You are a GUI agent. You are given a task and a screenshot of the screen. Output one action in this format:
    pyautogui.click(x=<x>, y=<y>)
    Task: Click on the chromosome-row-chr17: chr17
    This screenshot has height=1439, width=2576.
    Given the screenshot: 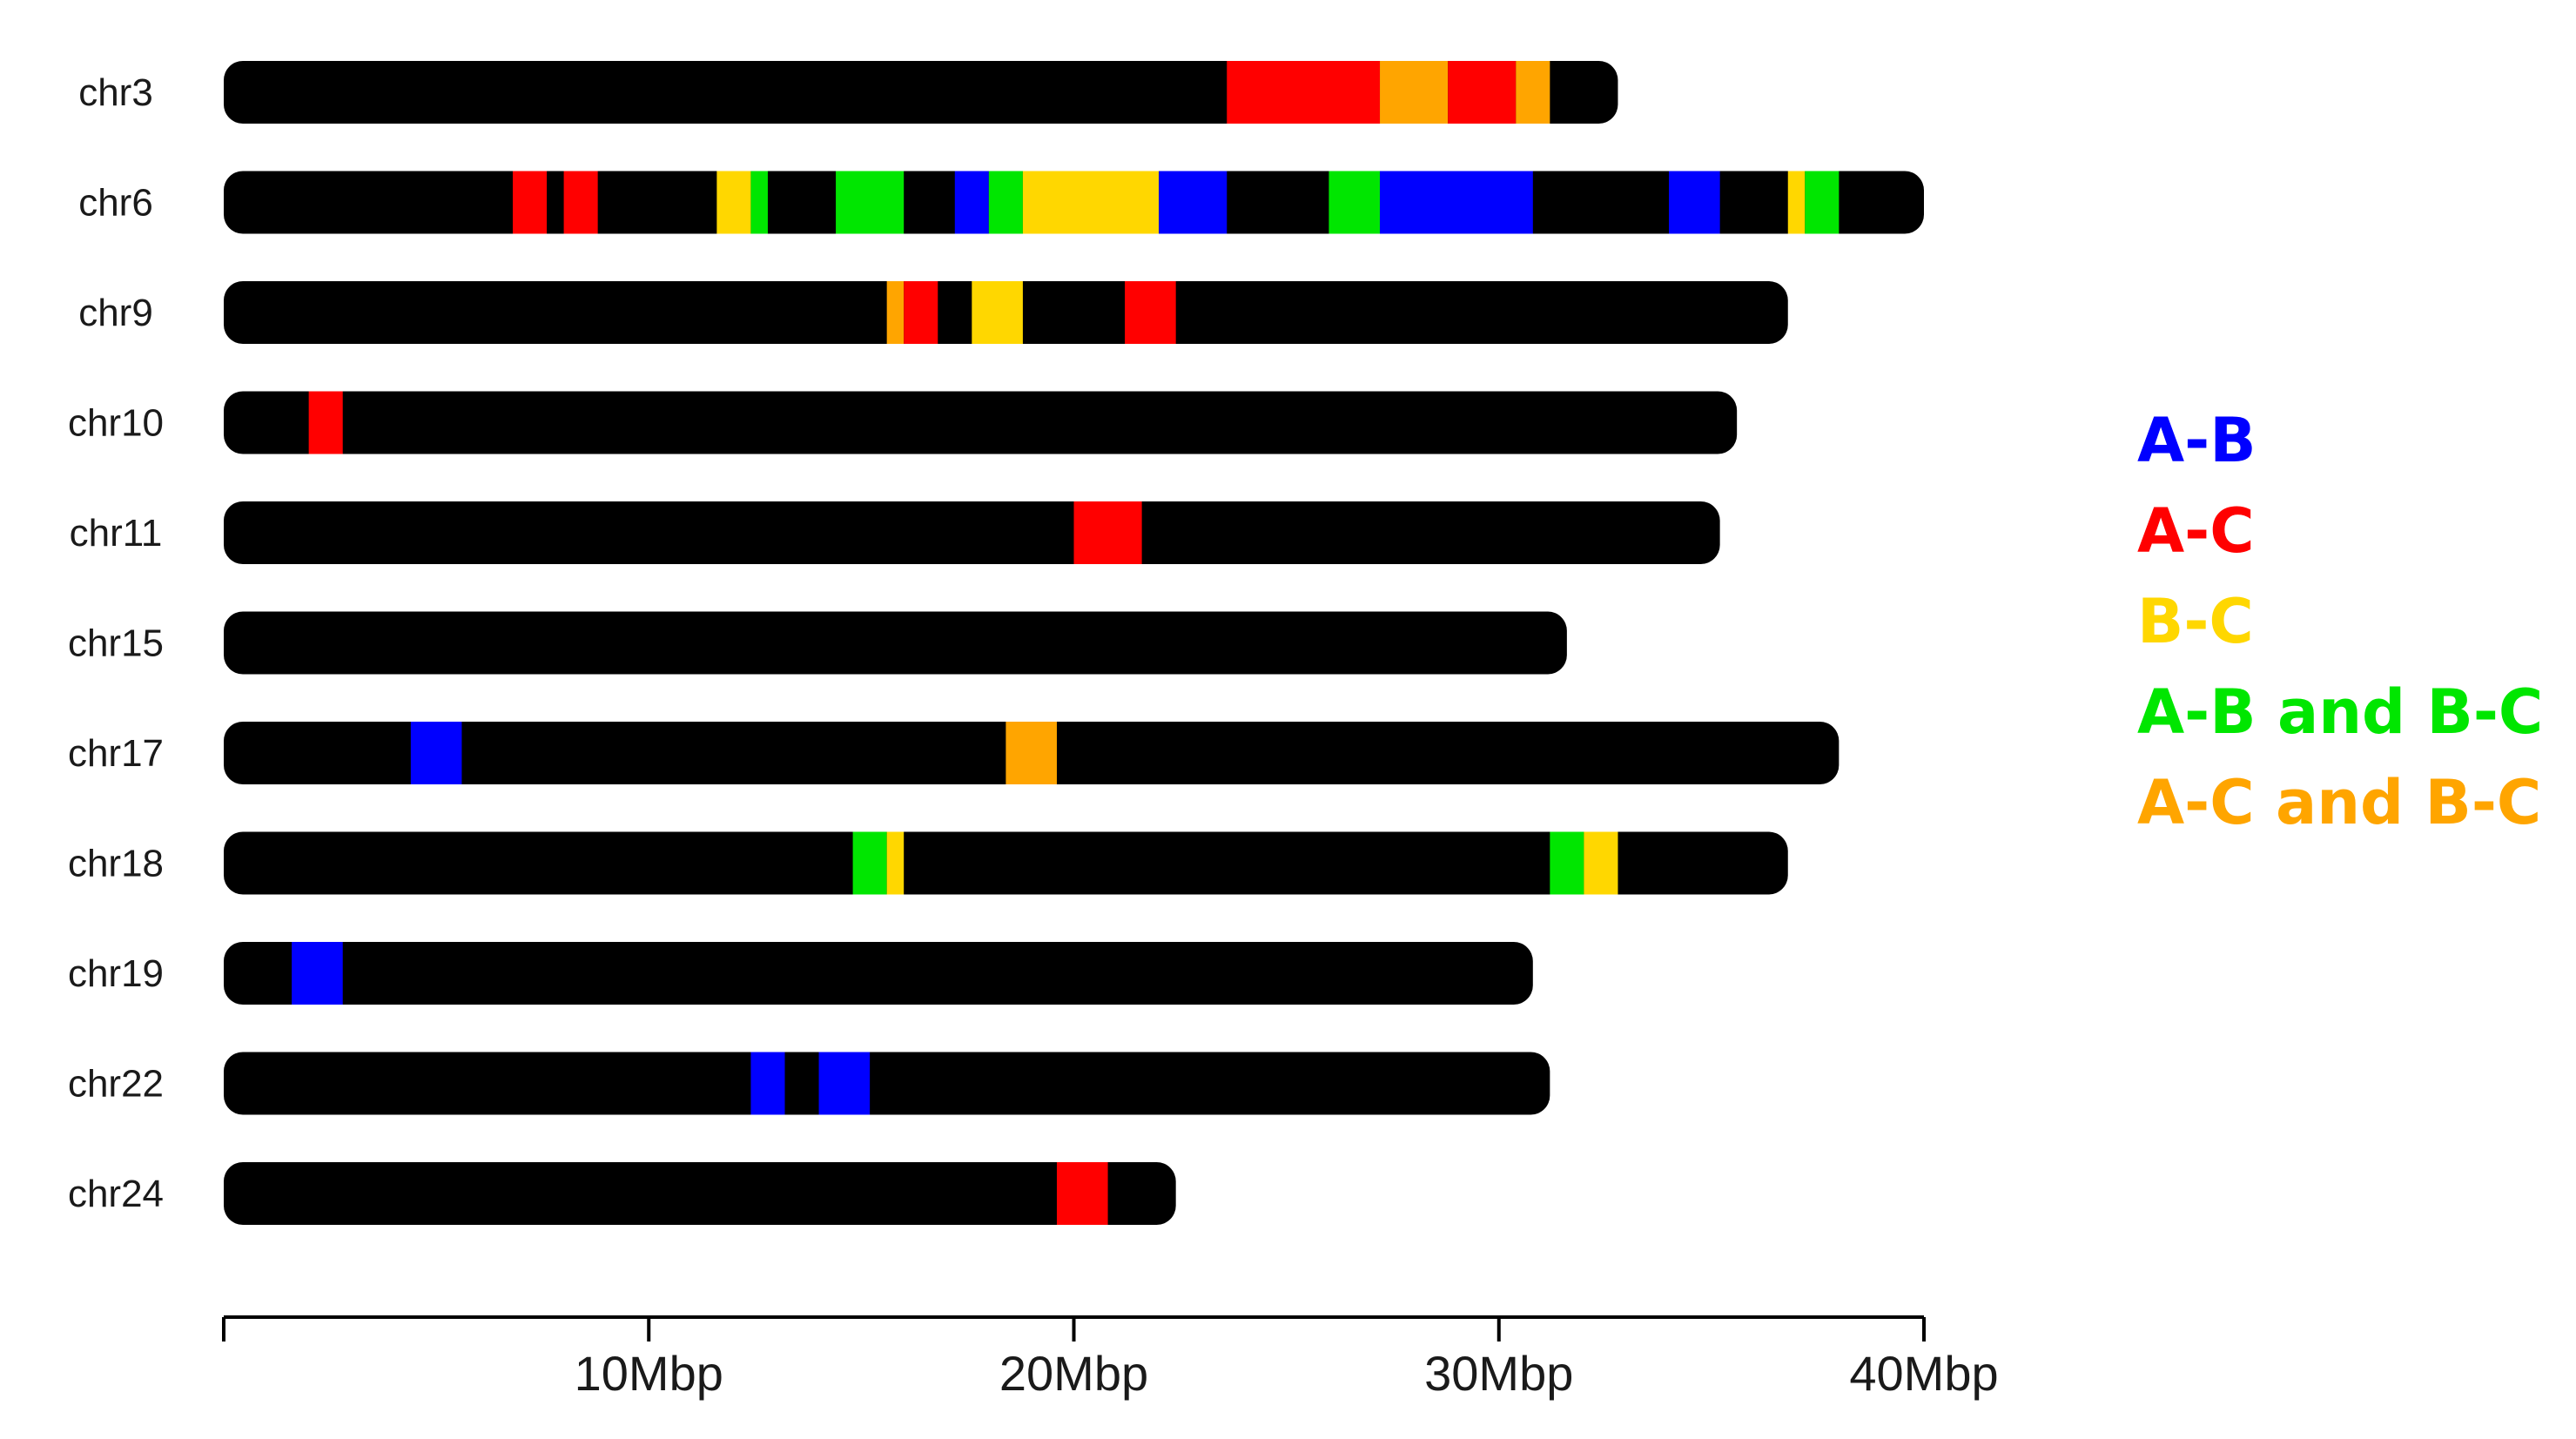 What is the action you would take?
    pyautogui.click(x=954, y=753)
    